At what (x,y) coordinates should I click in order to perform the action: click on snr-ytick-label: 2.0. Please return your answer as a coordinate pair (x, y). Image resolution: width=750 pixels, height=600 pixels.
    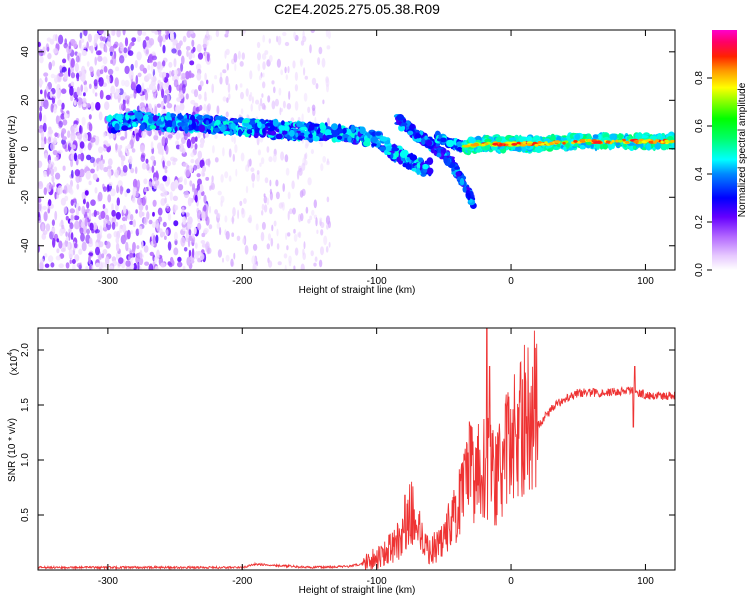
    Looking at the image, I should click on (25, 350).